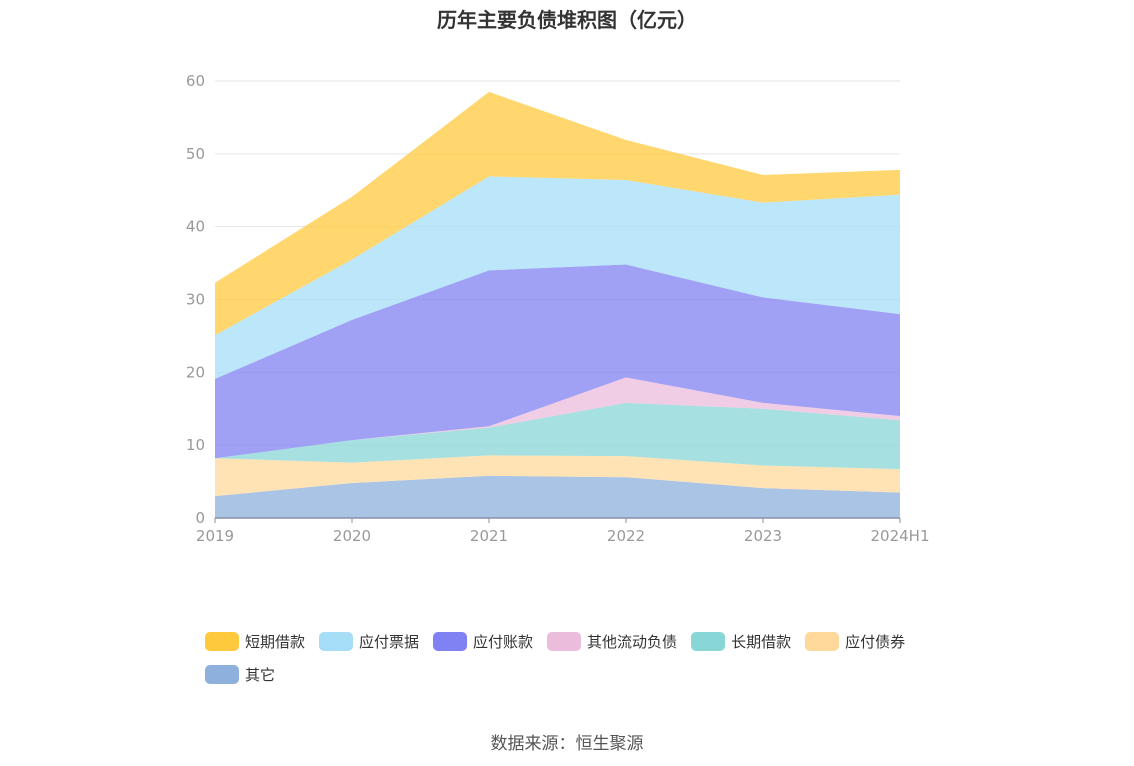  Describe the element at coordinates (215, 536) in the screenshot. I see `x-tick-label: 2019` at that location.